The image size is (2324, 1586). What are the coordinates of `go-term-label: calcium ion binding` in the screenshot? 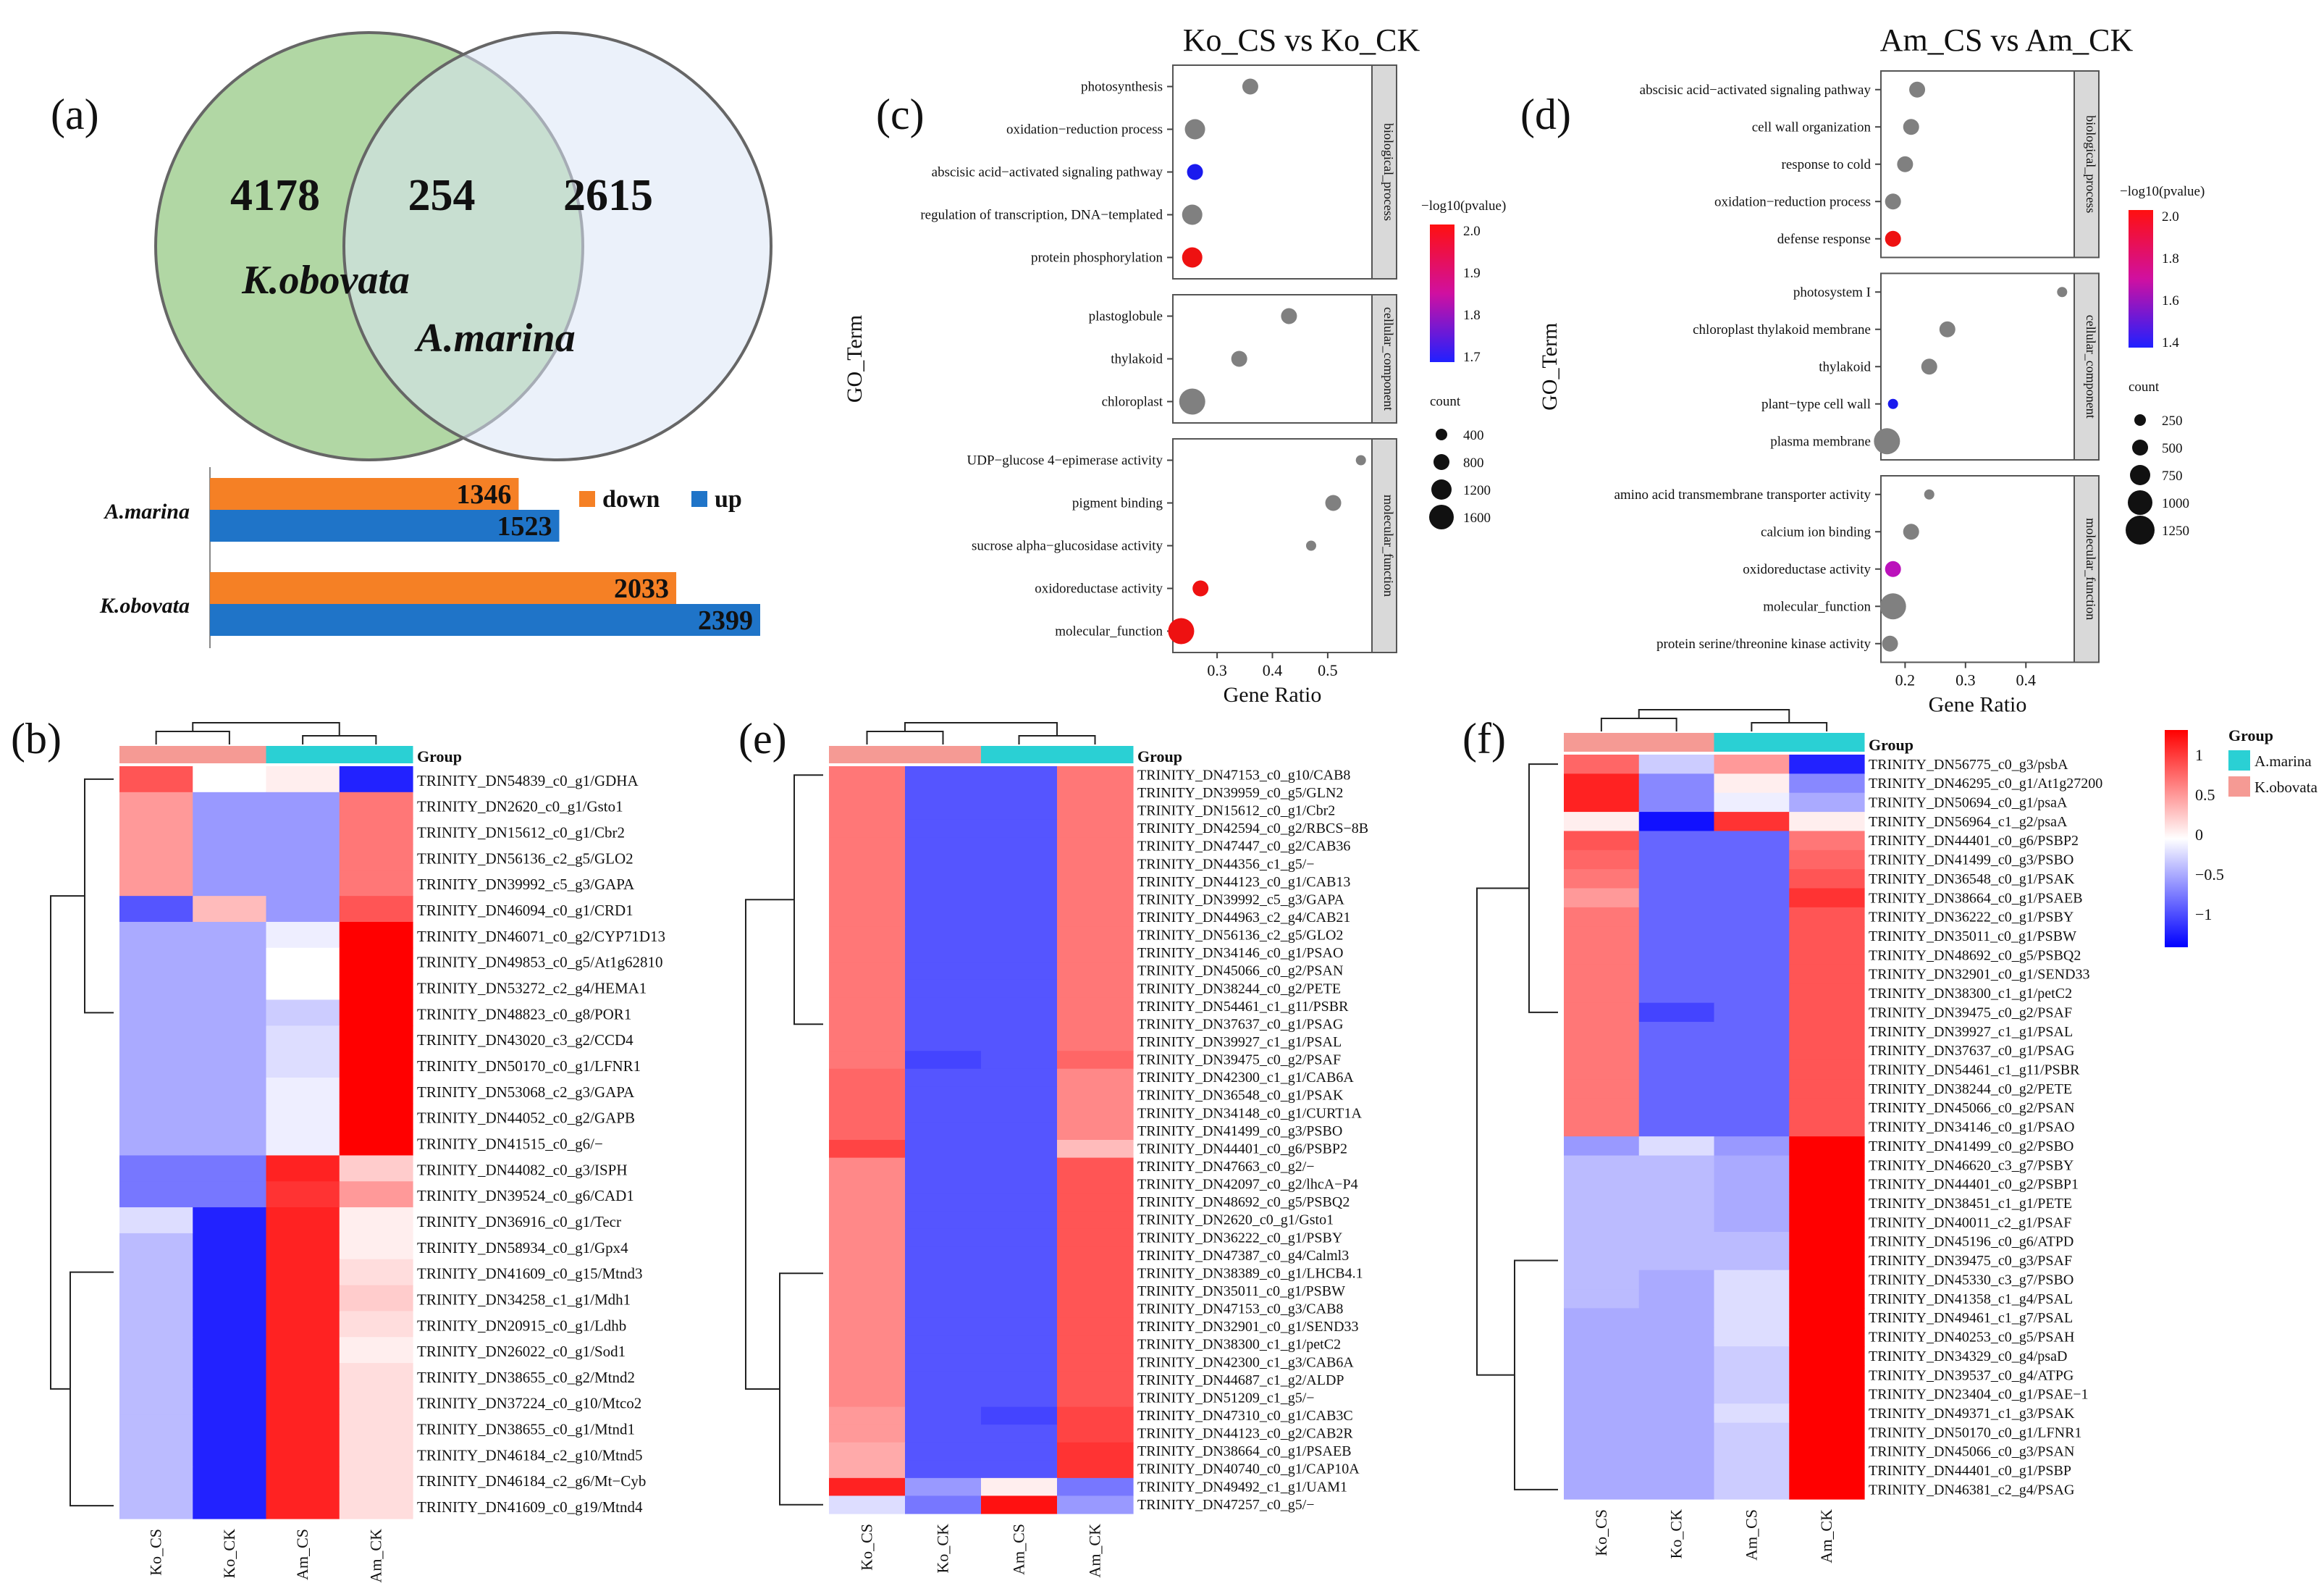 It's located at (1816, 532).